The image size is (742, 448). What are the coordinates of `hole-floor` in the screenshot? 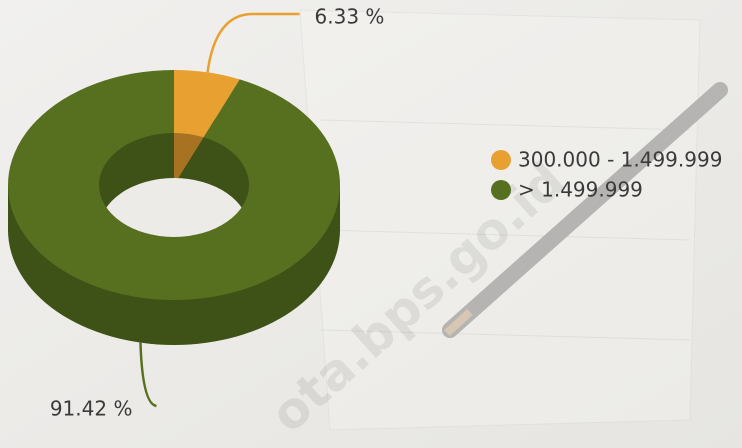 It's located at (174, 207).